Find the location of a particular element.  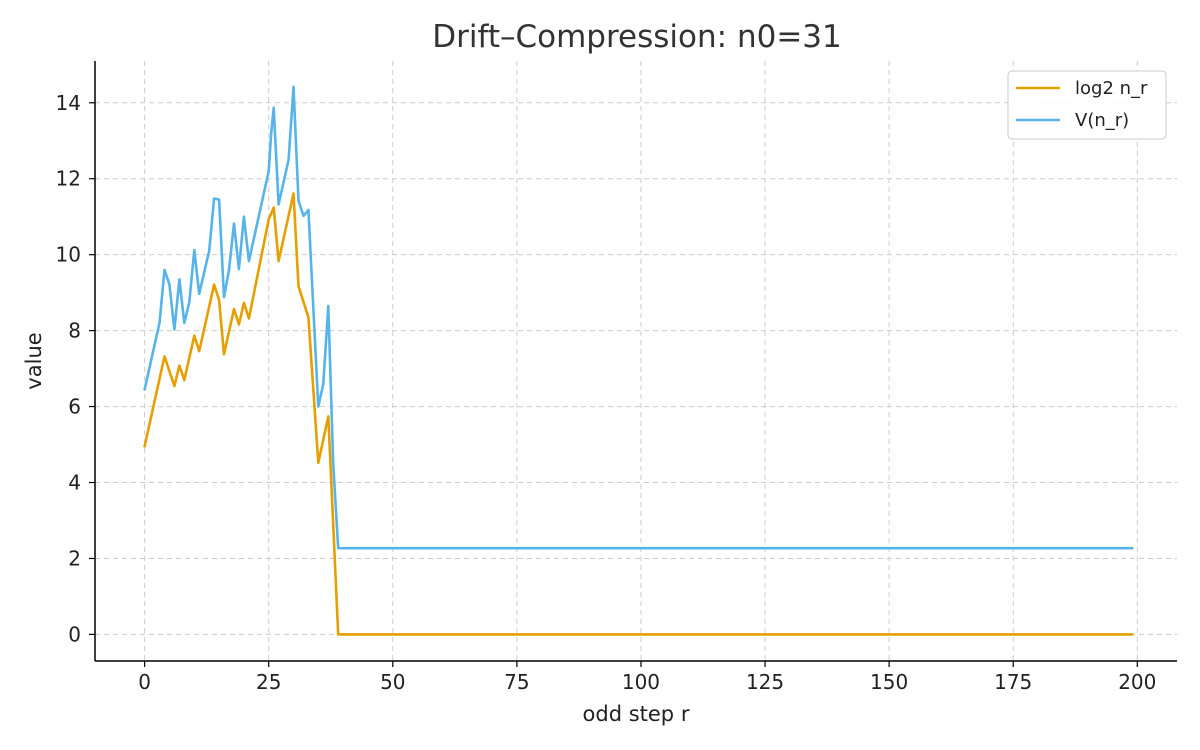

x-tick-label: 75 is located at coordinates (516, 682).